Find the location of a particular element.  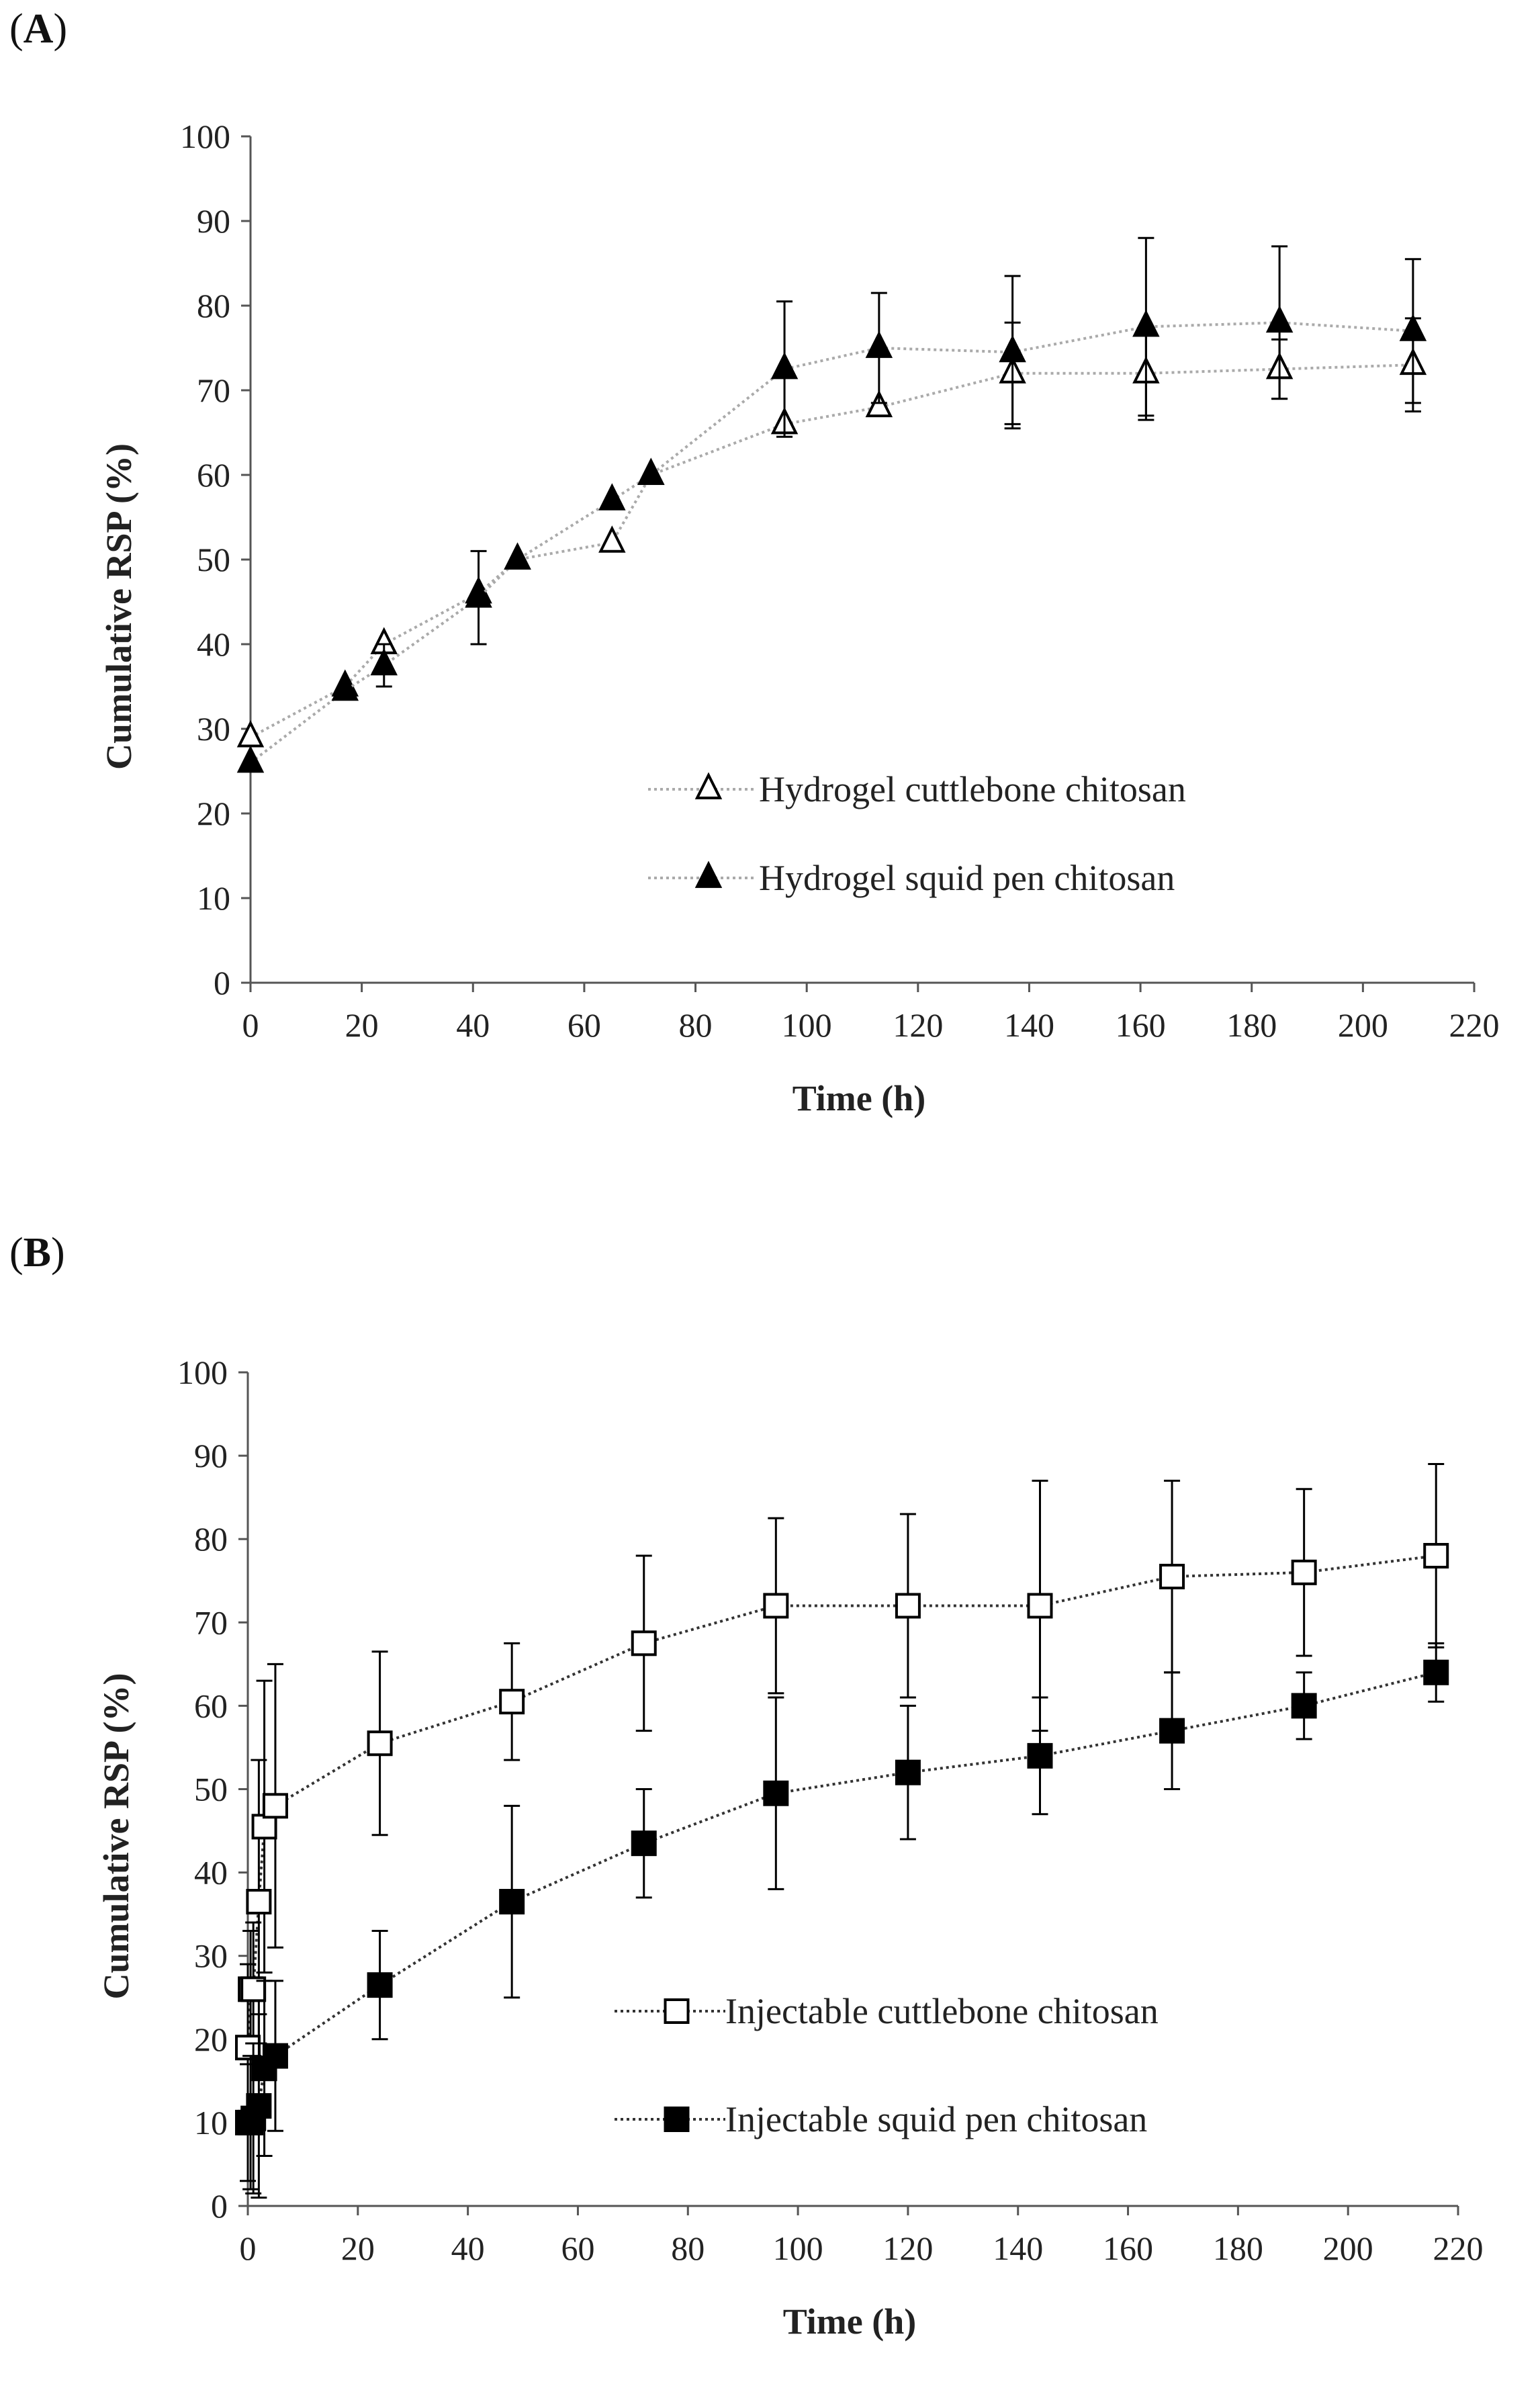

legend-entry-hydrogel-squid-pen-chitosan: Hydrogel squid pen chitosan is located at coordinates (912, 878).